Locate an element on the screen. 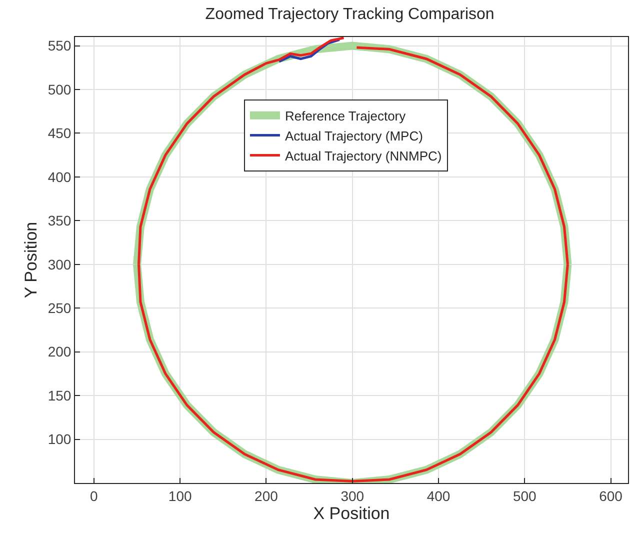 This screenshot has height=536, width=636. chart-title: Zoomed Trajectory Tracking Comparison is located at coordinates (349, 15).